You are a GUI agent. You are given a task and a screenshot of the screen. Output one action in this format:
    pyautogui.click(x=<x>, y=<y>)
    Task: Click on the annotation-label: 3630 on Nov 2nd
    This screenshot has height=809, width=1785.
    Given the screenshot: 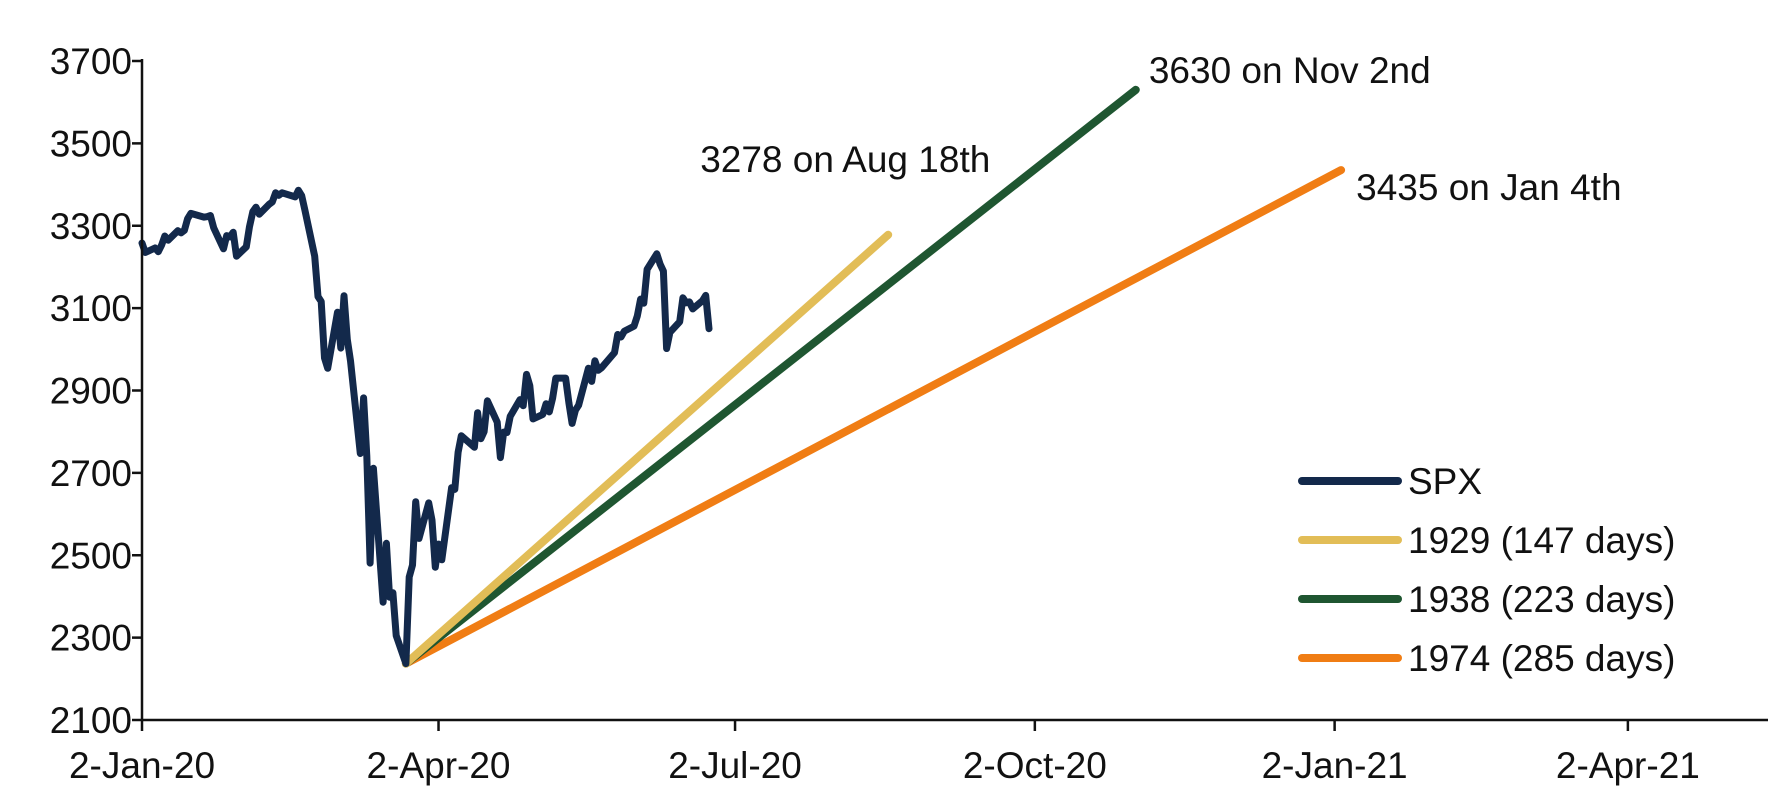 What is the action you would take?
    pyautogui.click(x=1290, y=70)
    